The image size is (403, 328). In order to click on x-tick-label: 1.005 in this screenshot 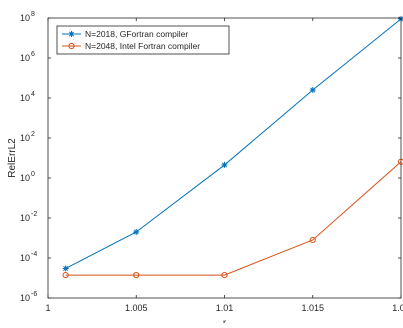, I will do `click(136, 308)`.